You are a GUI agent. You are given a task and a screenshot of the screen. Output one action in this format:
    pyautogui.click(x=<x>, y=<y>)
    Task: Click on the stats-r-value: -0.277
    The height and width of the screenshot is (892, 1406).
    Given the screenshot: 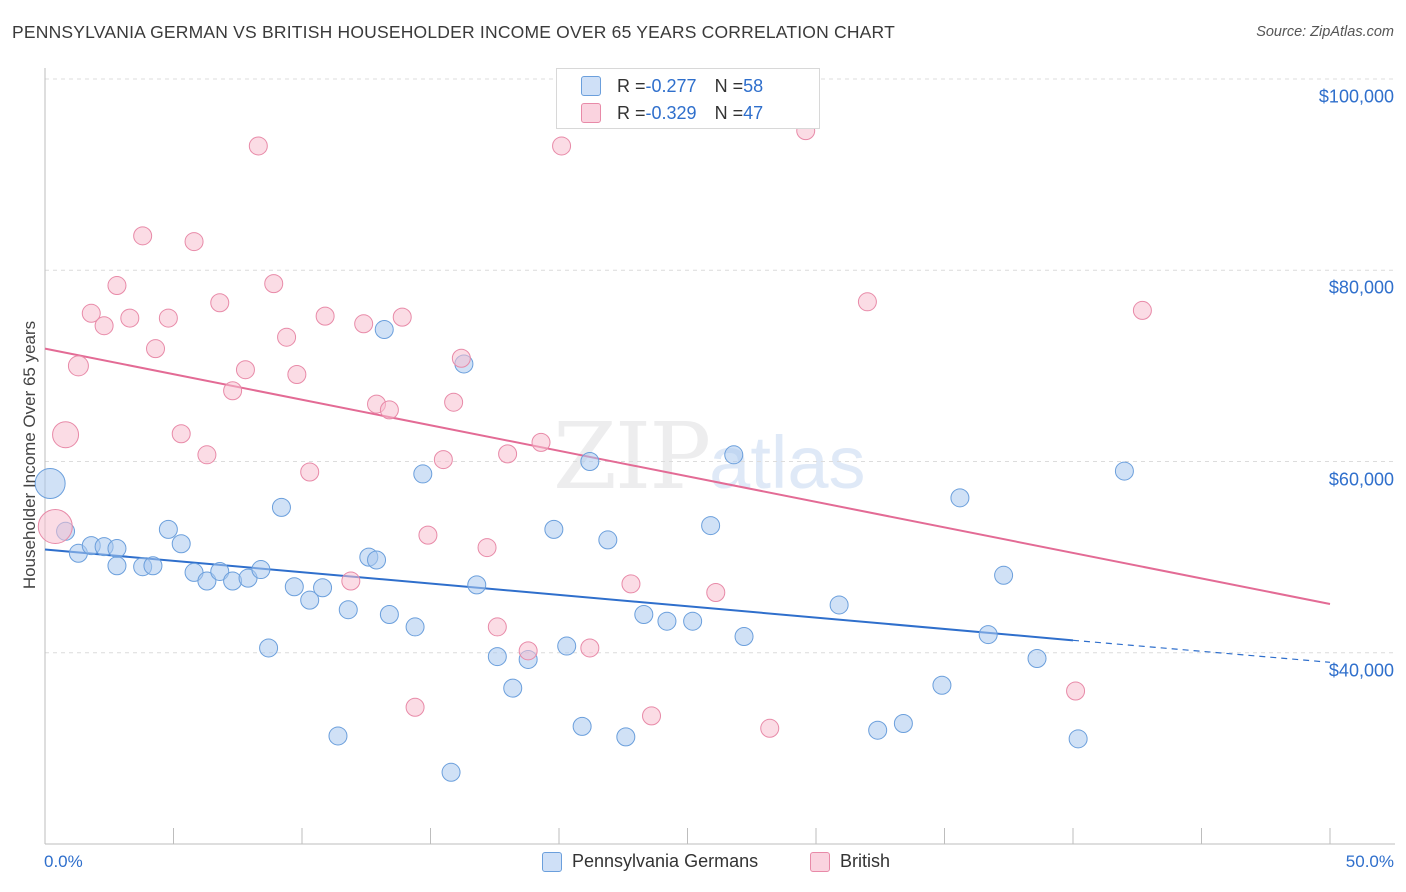 What is the action you would take?
    pyautogui.click(x=671, y=85)
    